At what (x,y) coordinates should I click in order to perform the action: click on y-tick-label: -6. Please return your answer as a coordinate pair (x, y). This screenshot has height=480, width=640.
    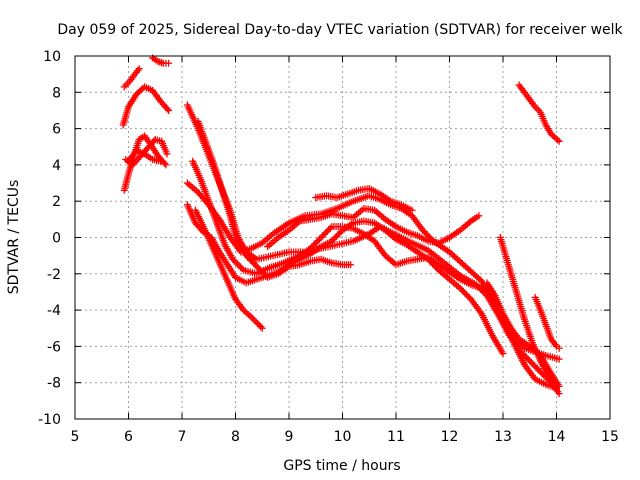
    Looking at the image, I should click on (54, 347).